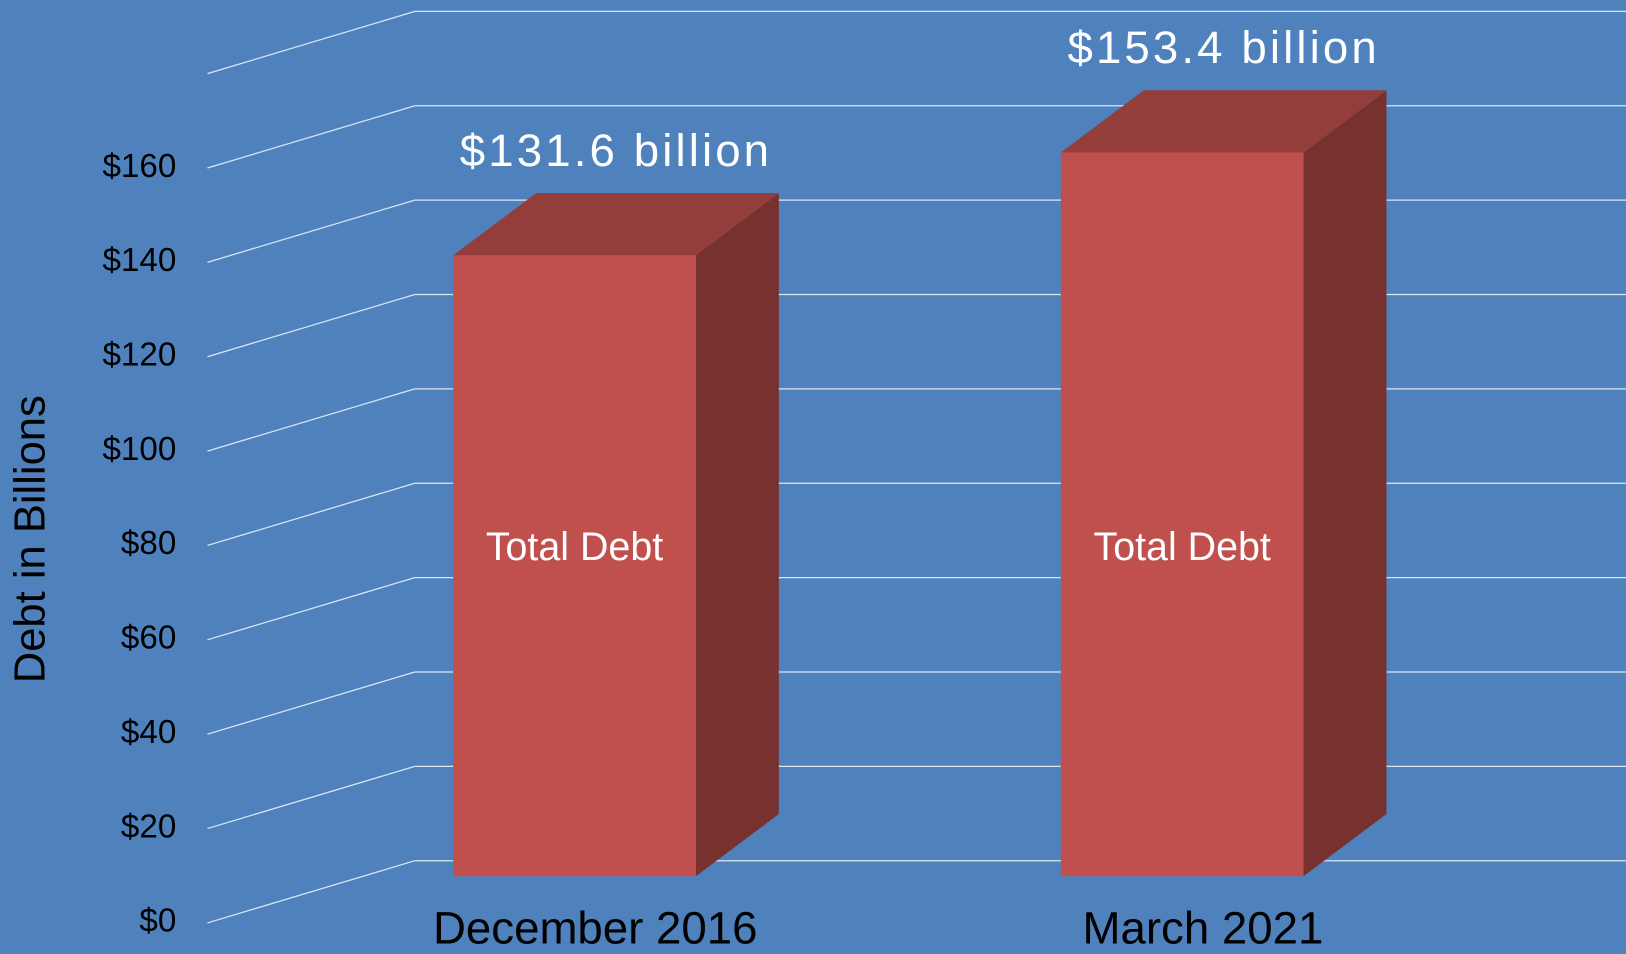  What do you see at coordinates (139, 260) in the screenshot?
I see `y-tick-label: $140` at bounding box center [139, 260].